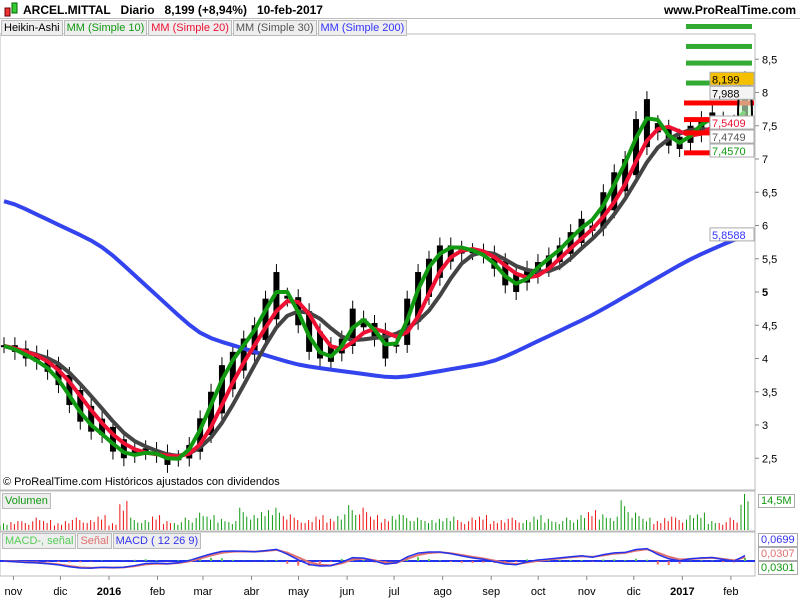 The image size is (800, 600). What do you see at coordinates (729, 10) in the screenshot?
I see `site-label: www.ProRealTime.com` at bounding box center [729, 10].